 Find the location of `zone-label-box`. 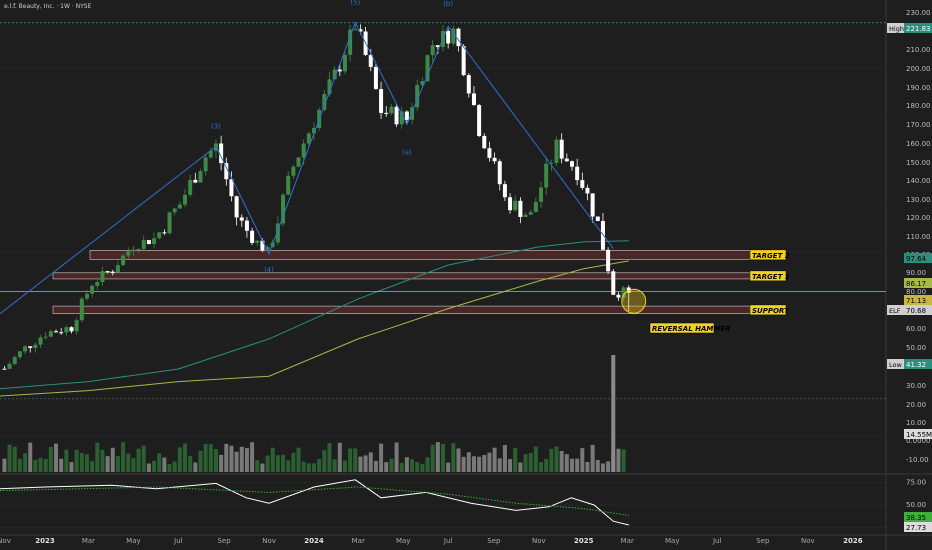

zone-label-box is located at coordinates (768, 276).